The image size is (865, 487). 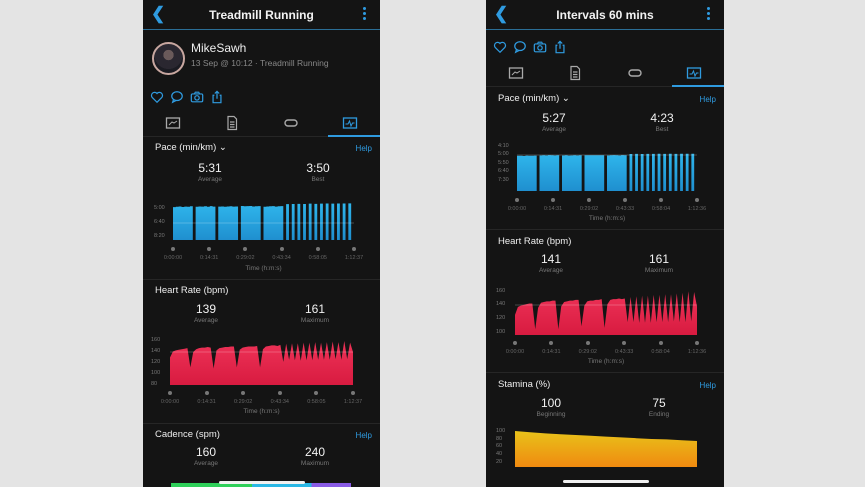 I want to click on x-tick-label: 1:12:36, so click(x=697, y=352).